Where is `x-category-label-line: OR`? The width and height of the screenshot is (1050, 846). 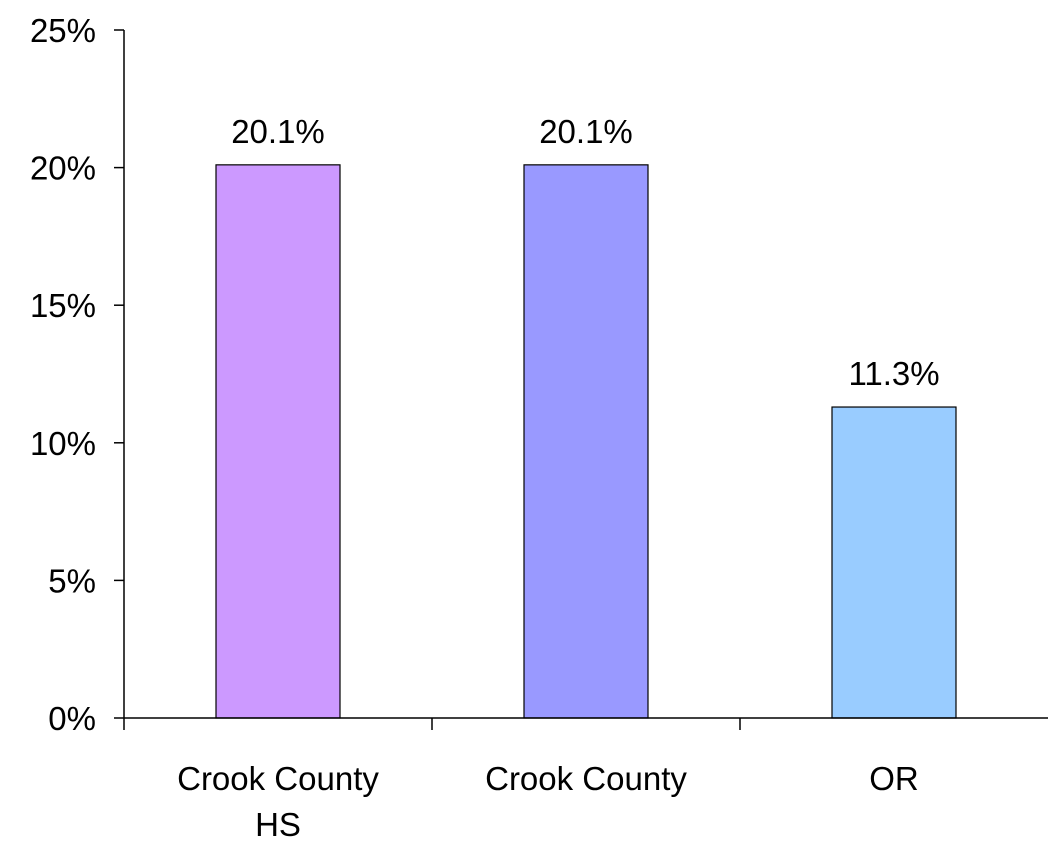
x-category-label-line: OR is located at coordinates (894, 778).